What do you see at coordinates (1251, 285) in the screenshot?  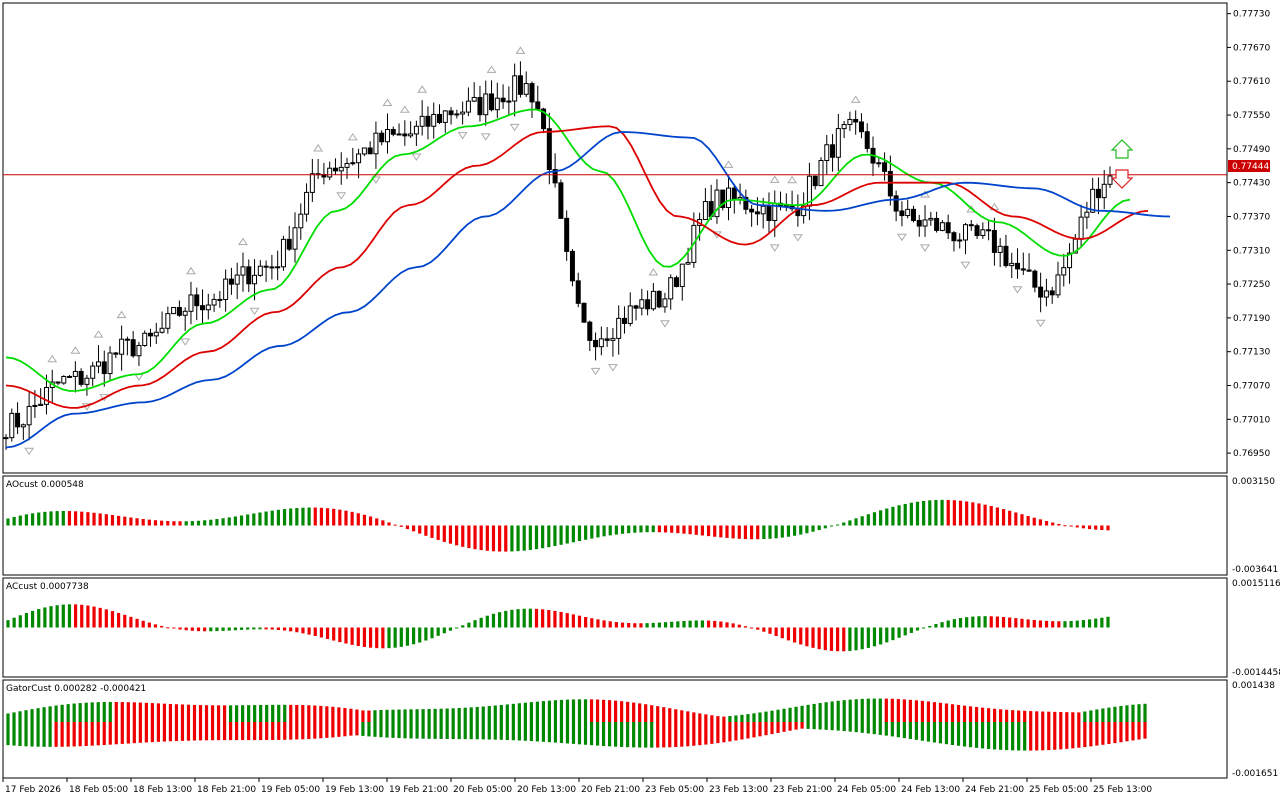 I see `price-tick-label: 0.77250` at bounding box center [1251, 285].